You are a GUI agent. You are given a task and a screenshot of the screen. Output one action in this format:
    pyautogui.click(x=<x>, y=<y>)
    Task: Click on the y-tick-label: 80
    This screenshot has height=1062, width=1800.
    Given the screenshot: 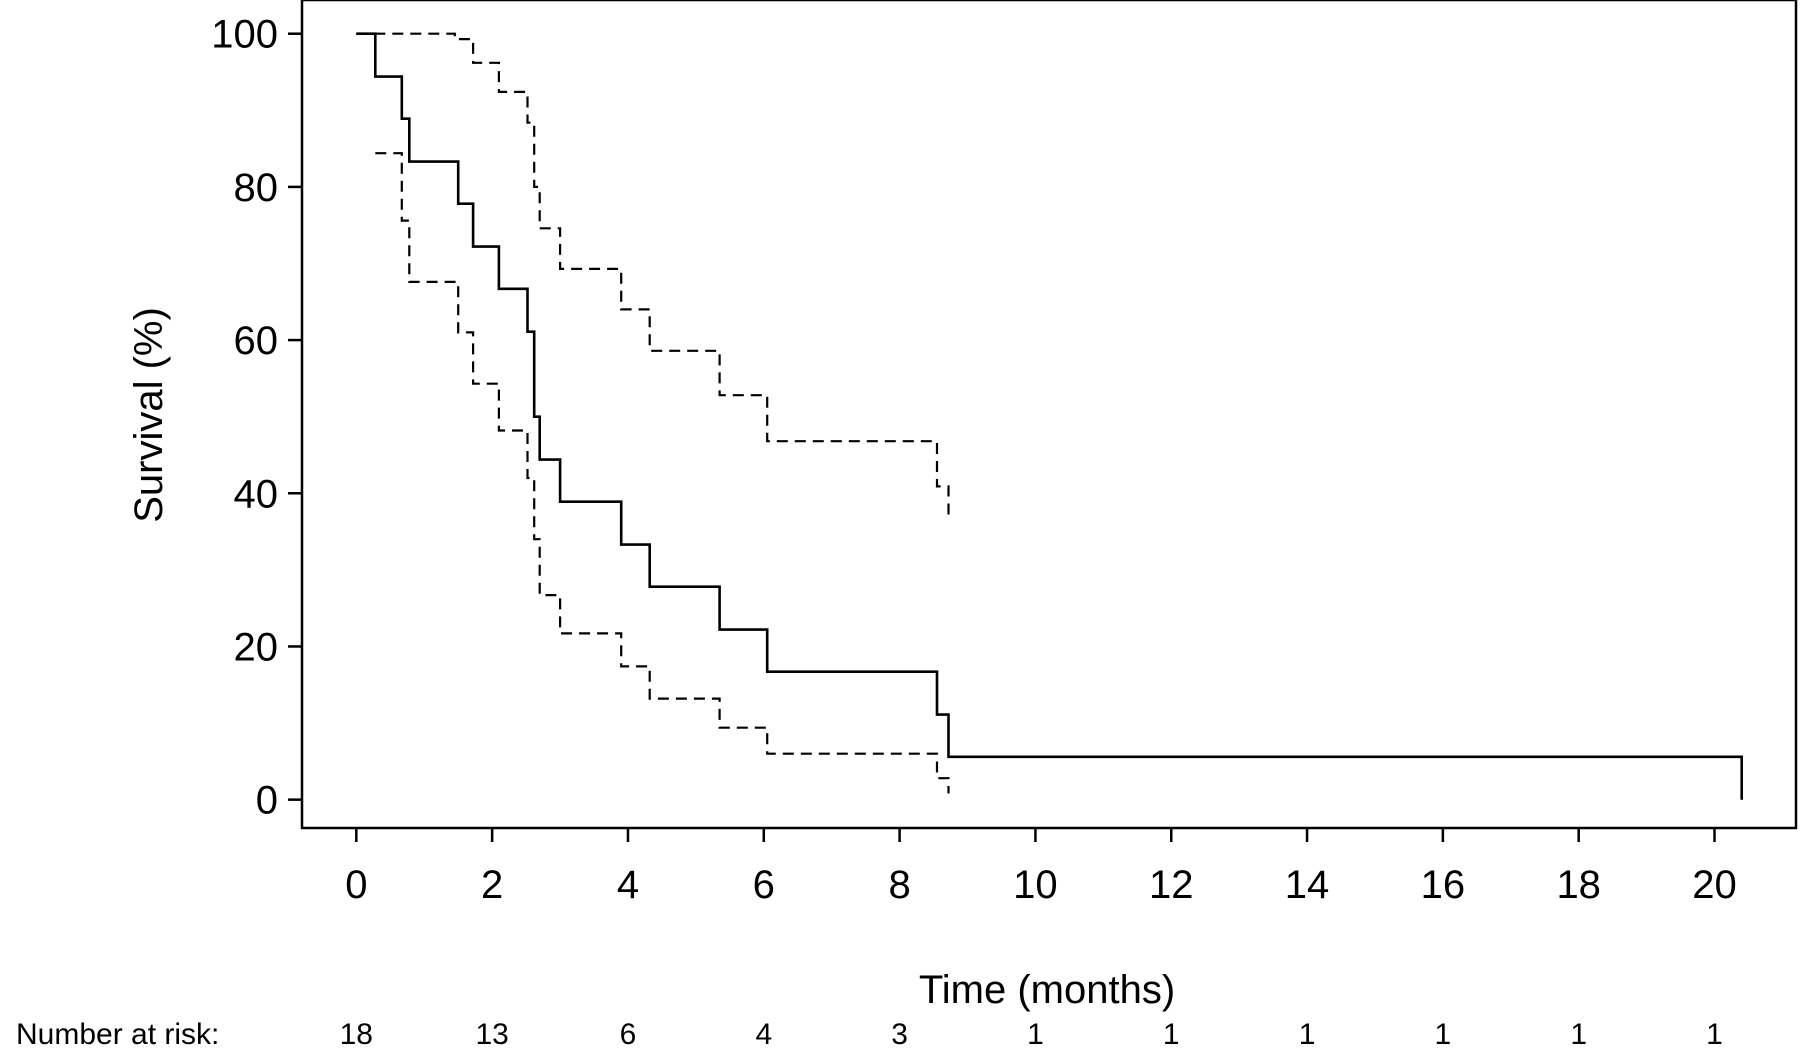 What is the action you would take?
    pyautogui.click(x=256, y=188)
    